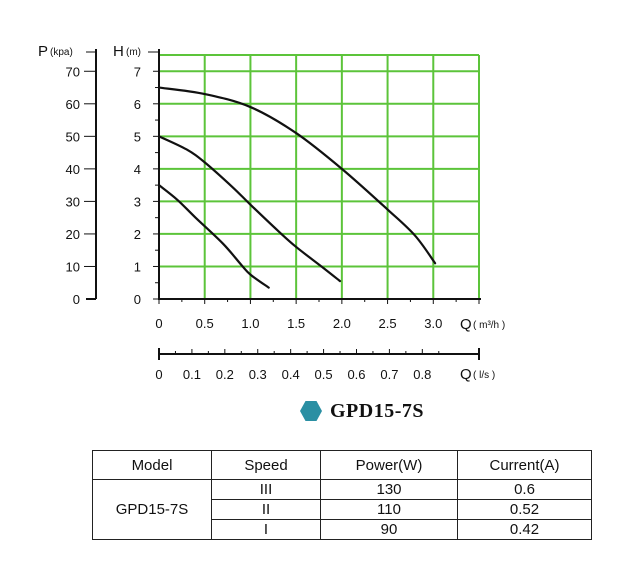 The height and width of the screenshot is (571, 640). Describe the element at coordinates (213, 236) in the screenshot. I see `curve-speed-i` at that location.